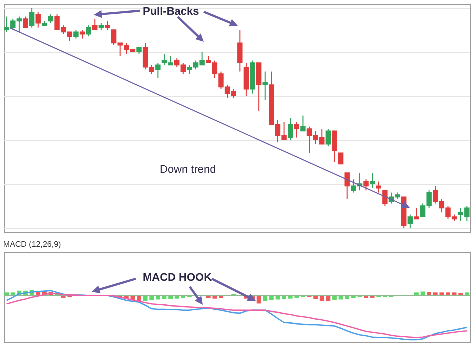 The width and height of the screenshot is (474, 353). What do you see at coordinates (188, 170) in the screenshot?
I see `annotation: Down trend` at bounding box center [188, 170].